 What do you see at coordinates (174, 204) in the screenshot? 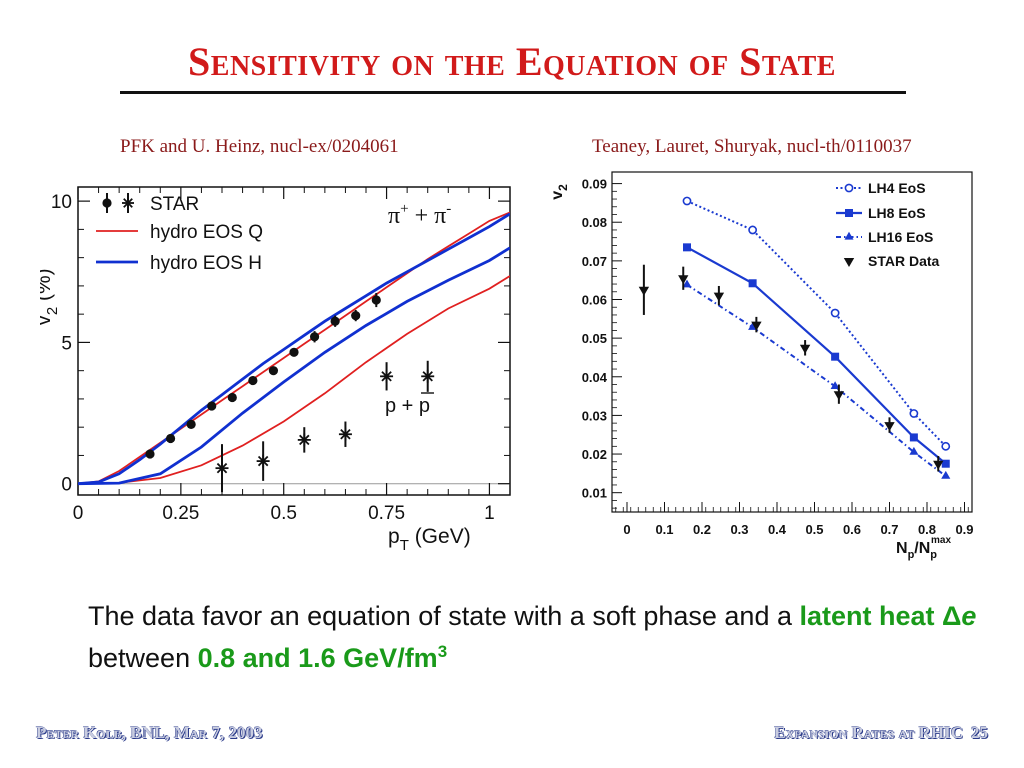
I see `legend-label-star: STAR` at bounding box center [174, 204].